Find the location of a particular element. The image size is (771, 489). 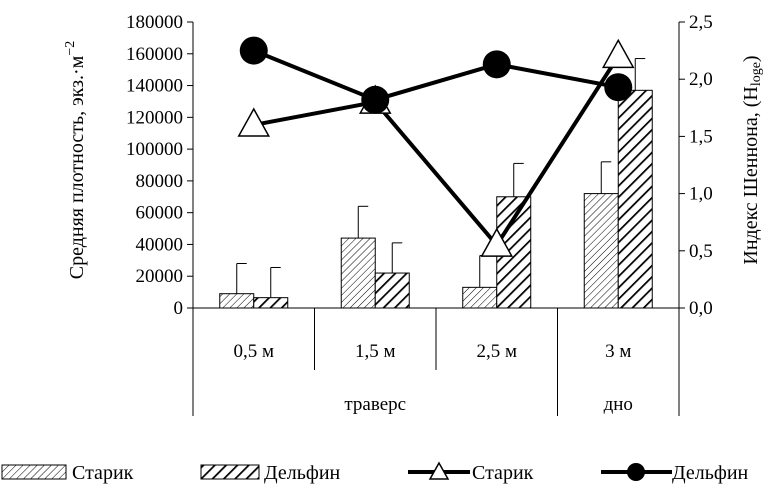

y-tick-label: 120000 is located at coordinates (154, 117).